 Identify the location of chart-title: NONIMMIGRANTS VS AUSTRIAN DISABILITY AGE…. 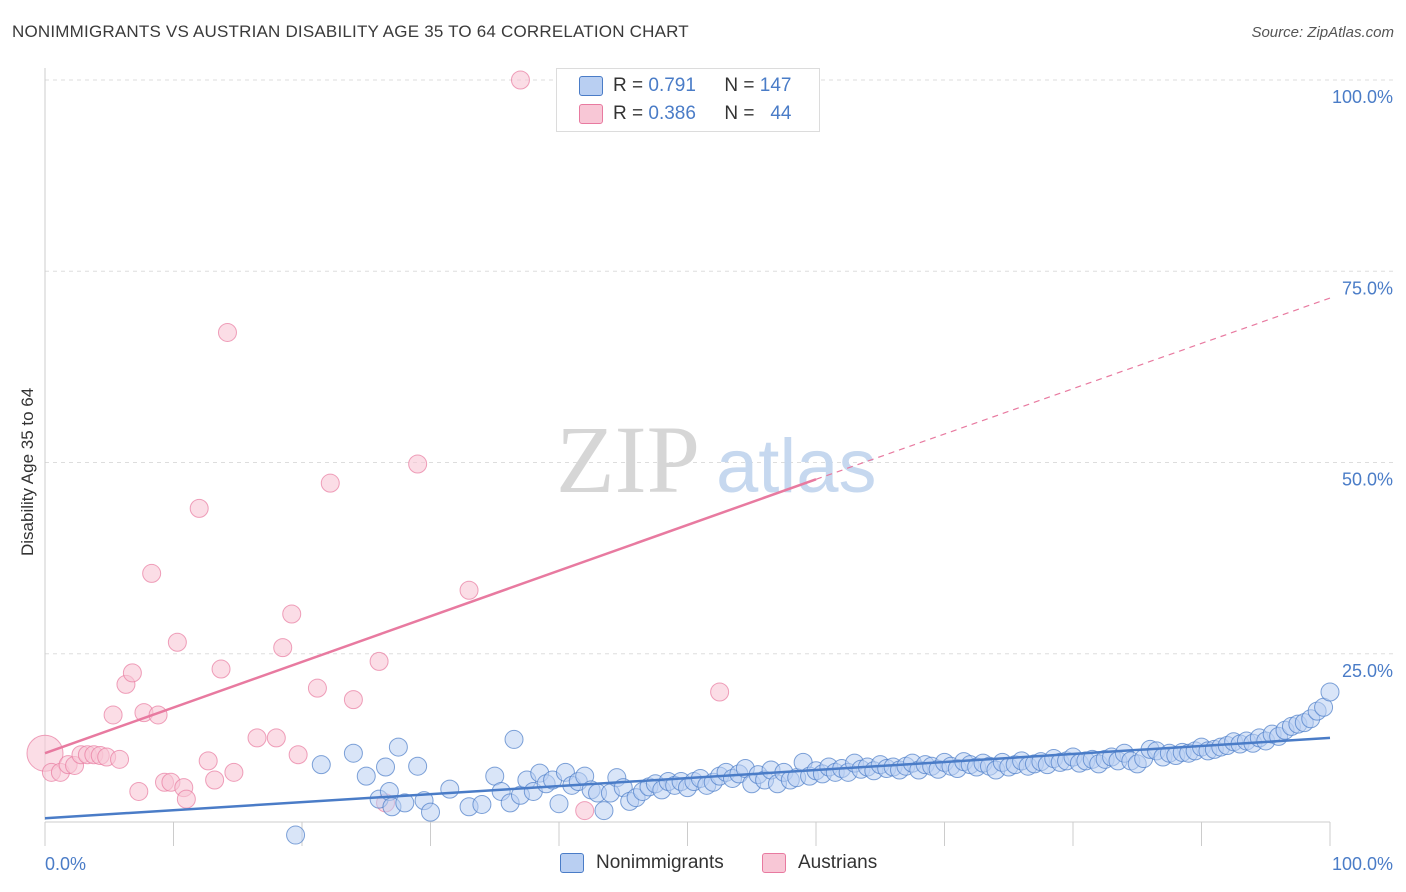
(350, 31).